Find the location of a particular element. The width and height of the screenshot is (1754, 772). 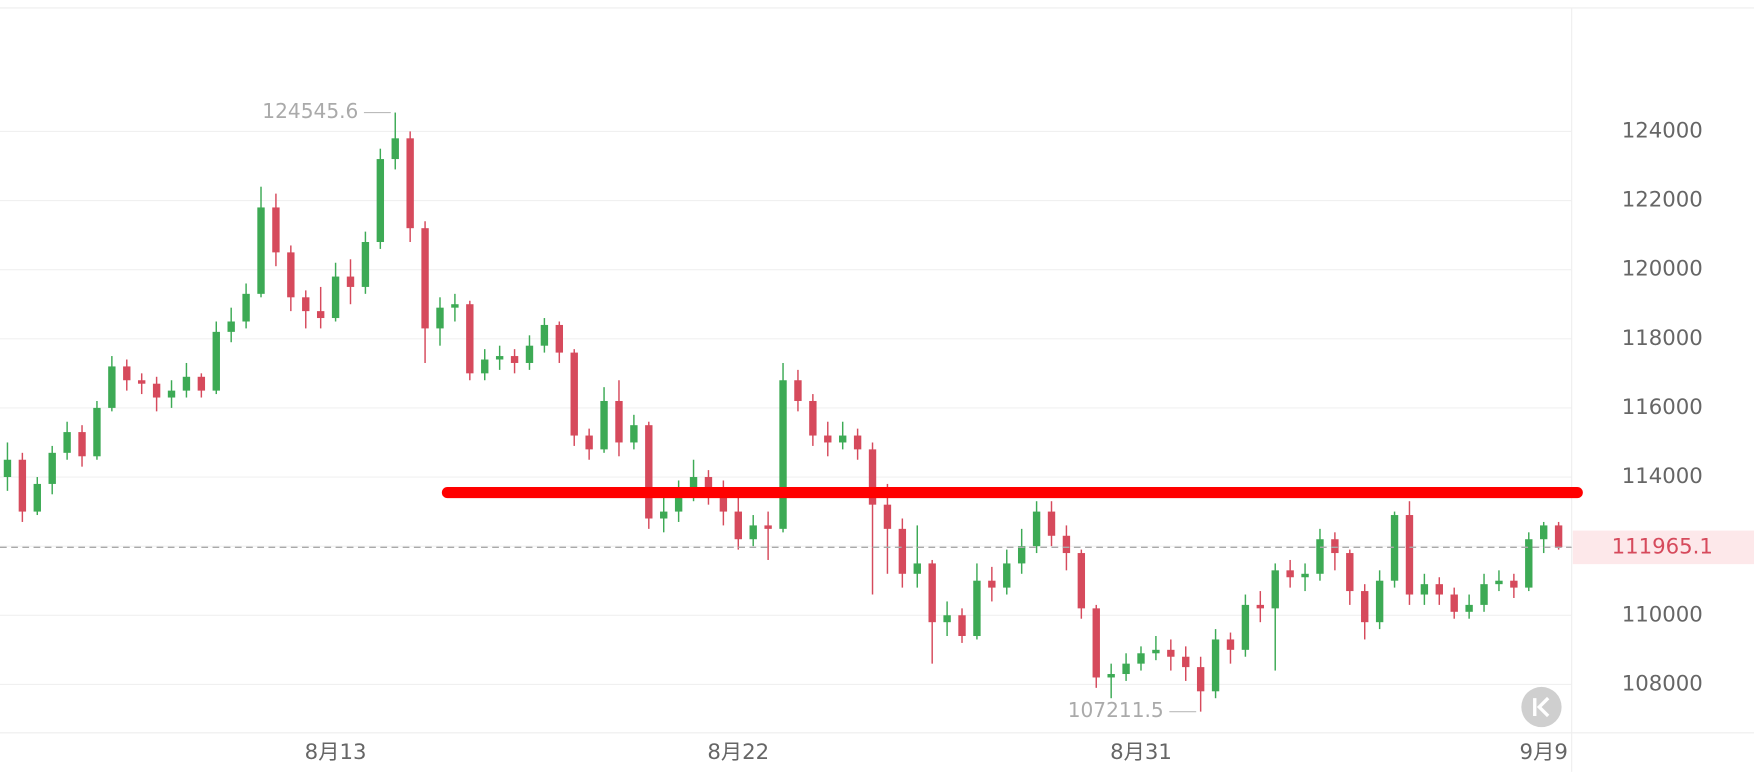

reset-button is located at coordinates (1541, 707).